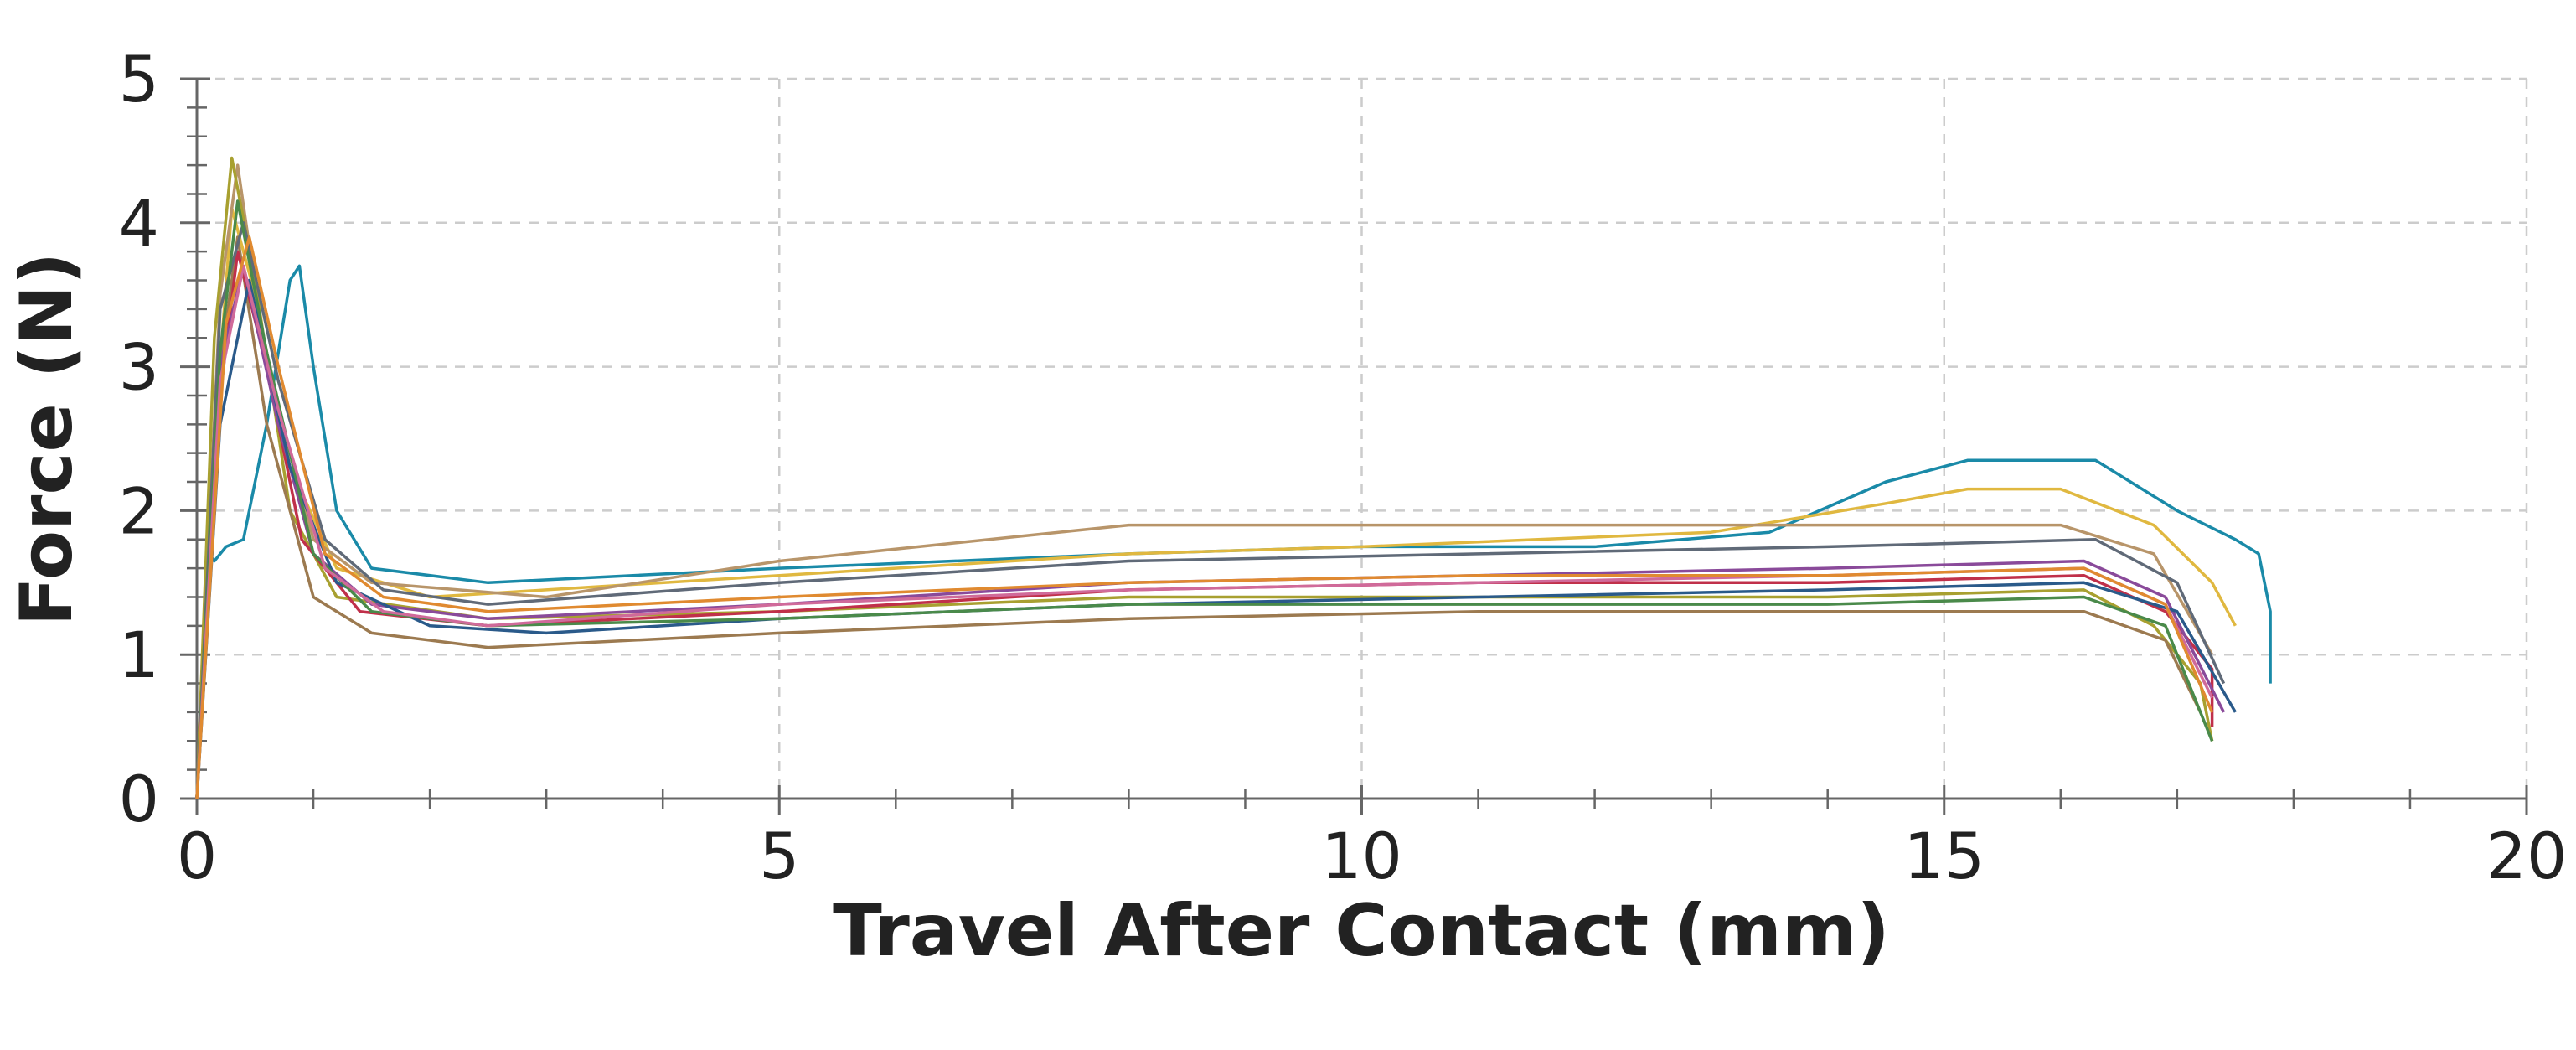 Image resolution: width=2576 pixels, height=1050 pixels. I want to click on y-axis-title: Force (N), so click(47, 439).